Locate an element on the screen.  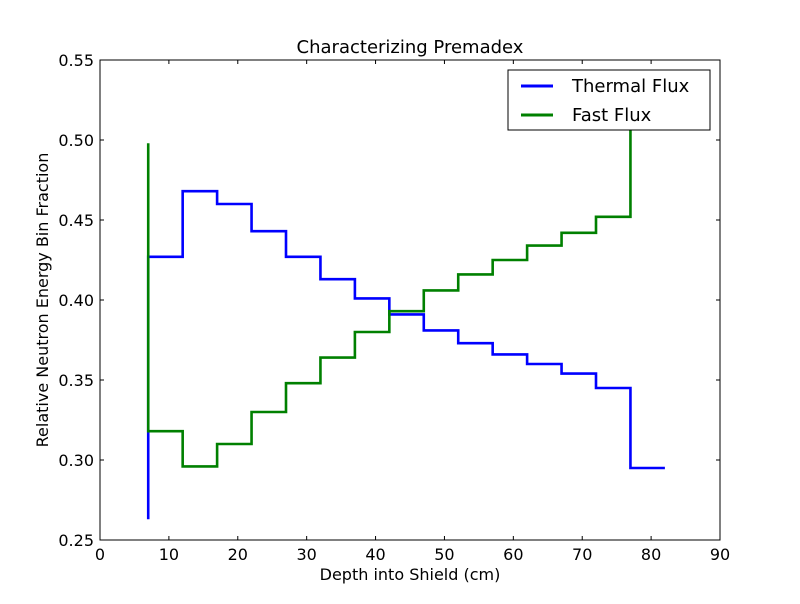
x-tick-label: 30 is located at coordinates (306, 554).